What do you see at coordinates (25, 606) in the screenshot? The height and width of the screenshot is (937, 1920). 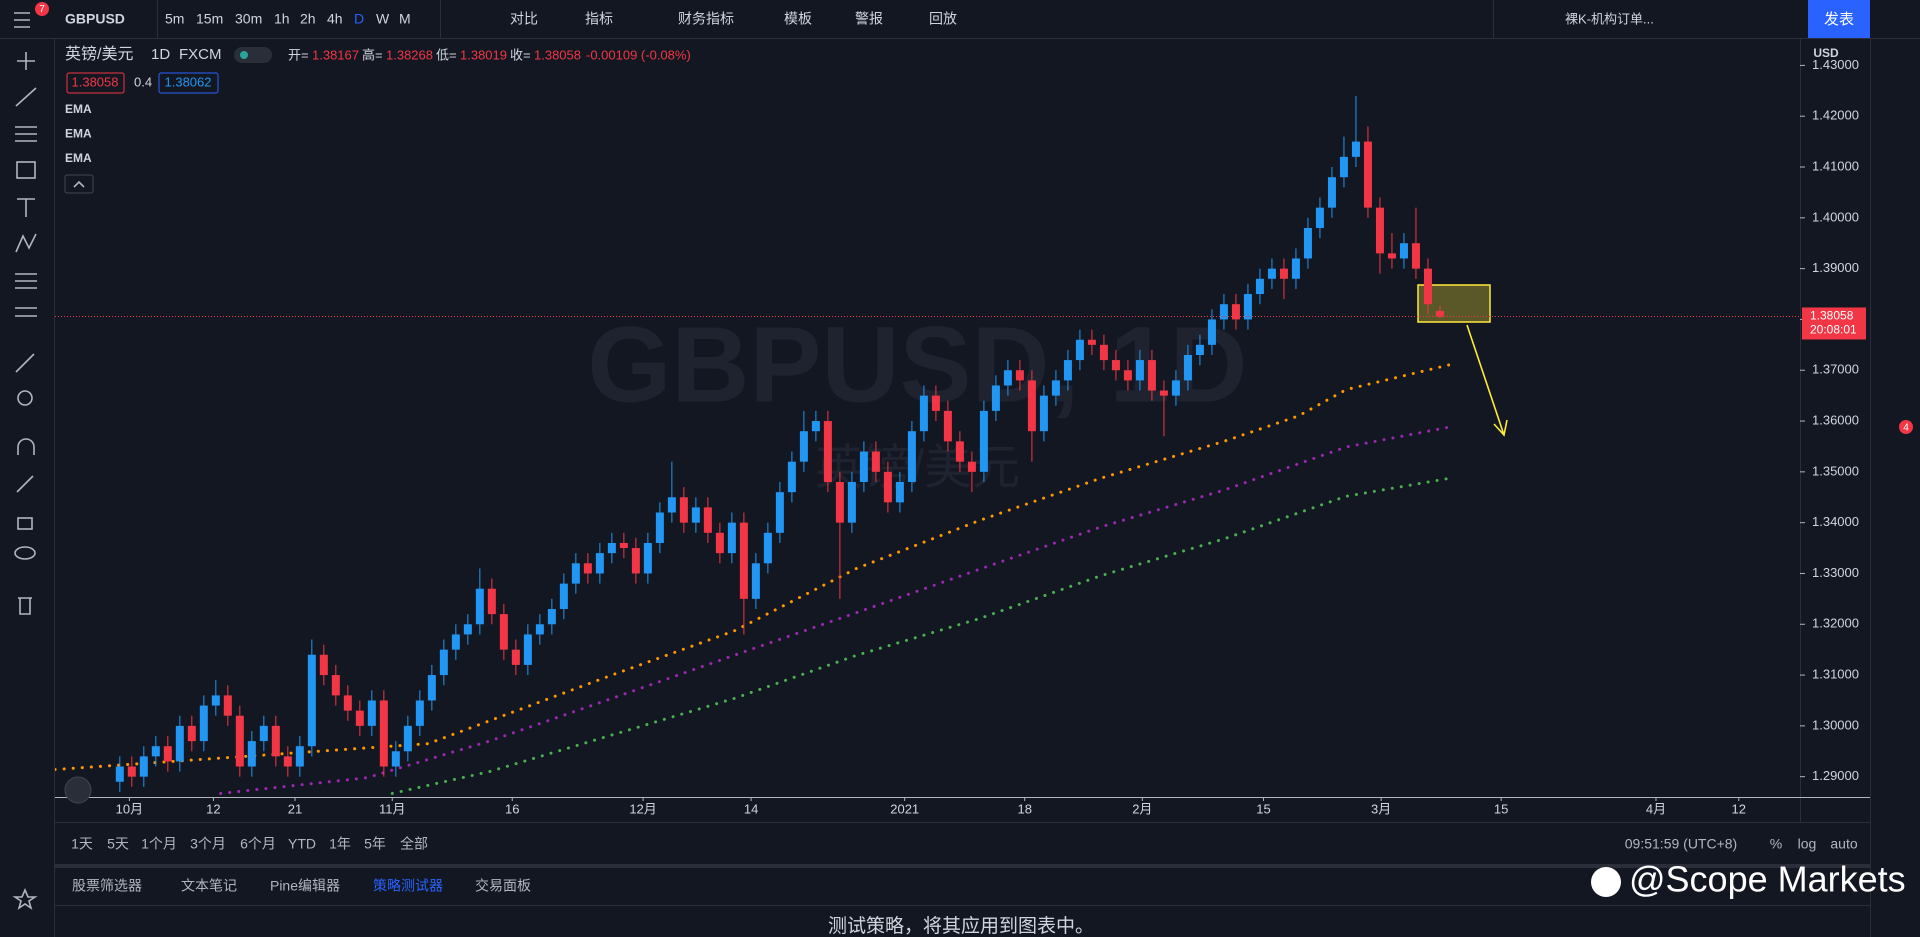 I see `delete-tool` at bounding box center [25, 606].